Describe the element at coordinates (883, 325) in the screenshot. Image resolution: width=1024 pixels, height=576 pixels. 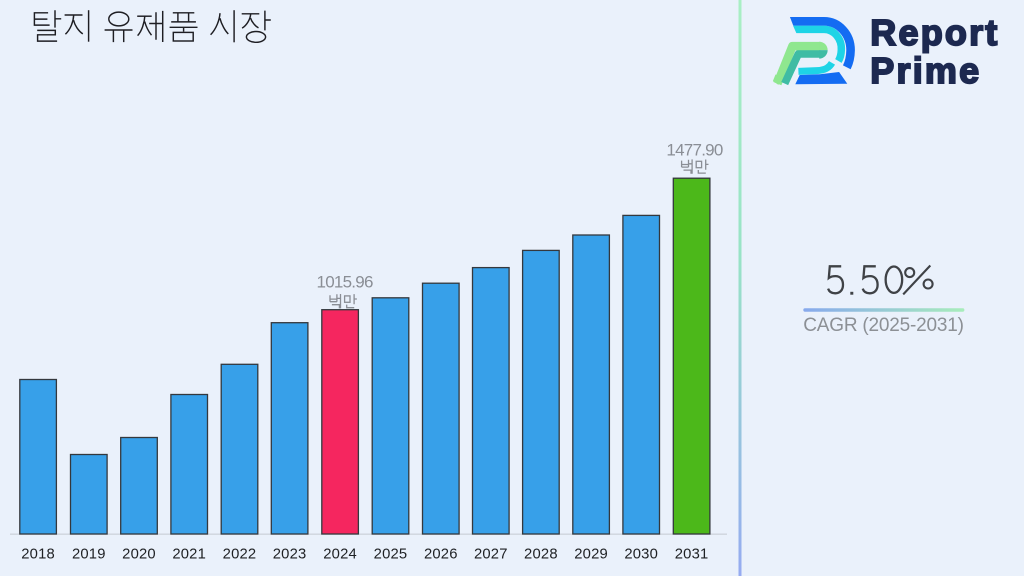
I see `svg-text: CAGR (2025-2031)` at that location.